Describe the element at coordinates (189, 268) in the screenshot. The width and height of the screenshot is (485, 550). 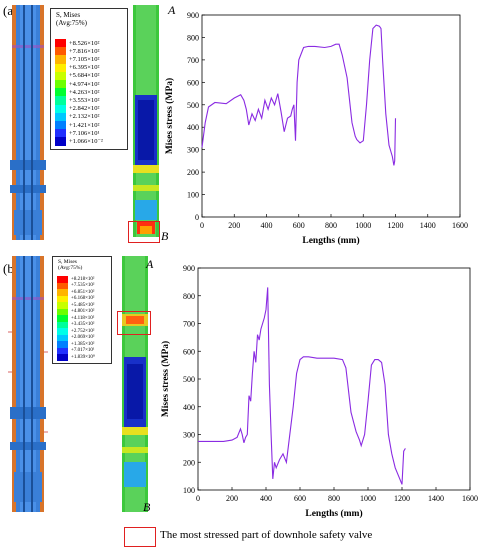
I see `y-tick-label: 900` at that location.